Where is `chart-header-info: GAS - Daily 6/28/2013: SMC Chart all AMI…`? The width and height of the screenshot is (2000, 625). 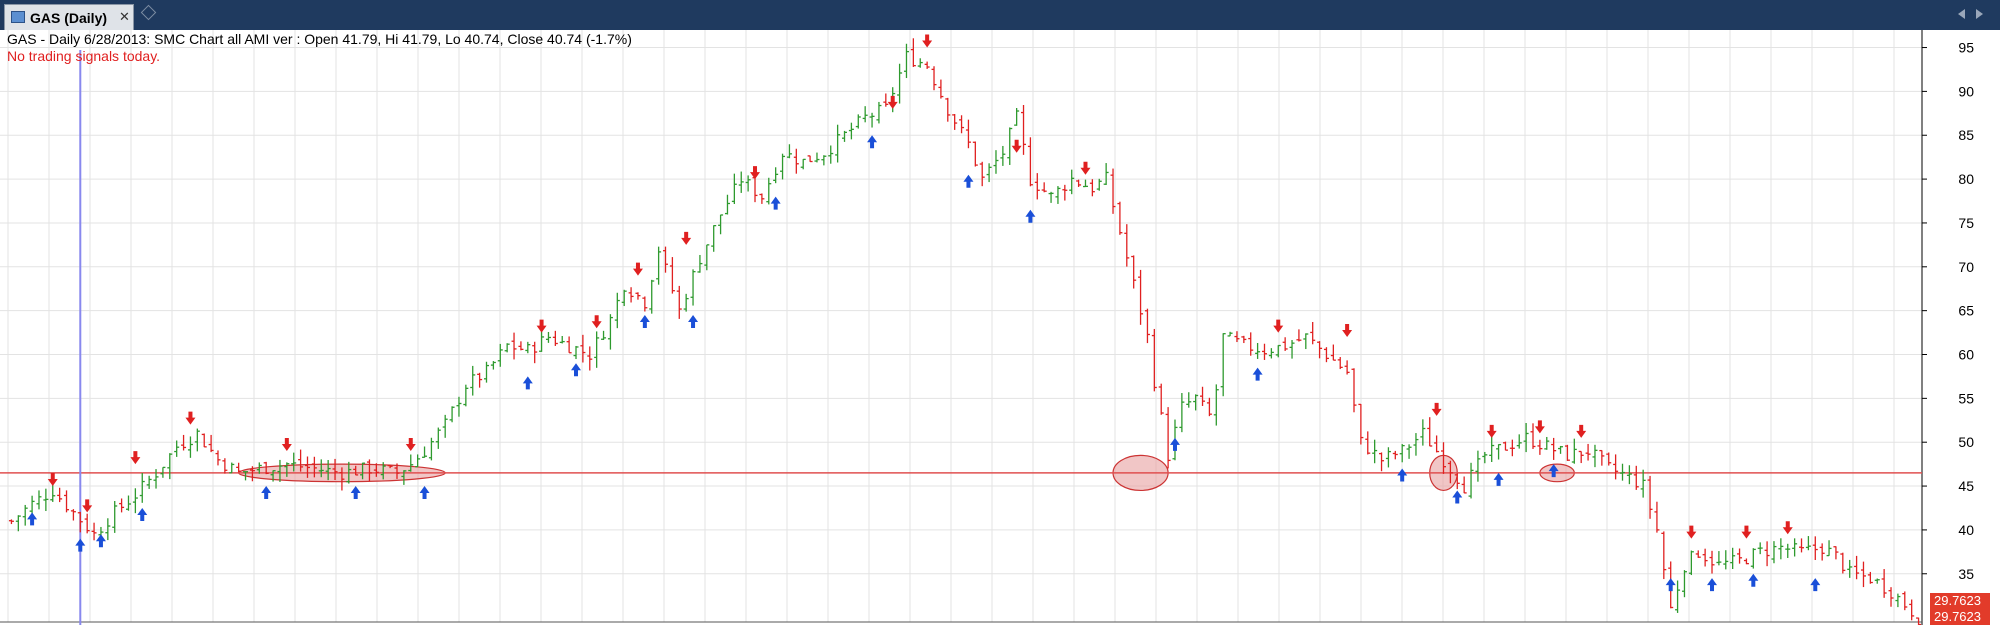 chart-header-info: GAS - Daily 6/28/2013: SMC Chart all AMI… is located at coordinates (319, 39).